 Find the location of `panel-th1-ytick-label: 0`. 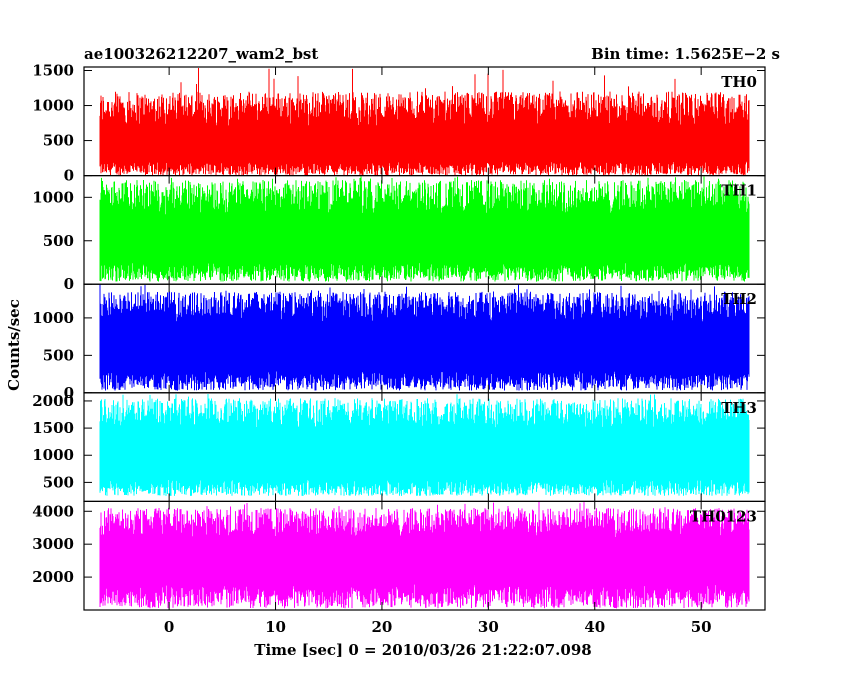

panel-th1-ytick-label: 0 is located at coordinates (69, 284).